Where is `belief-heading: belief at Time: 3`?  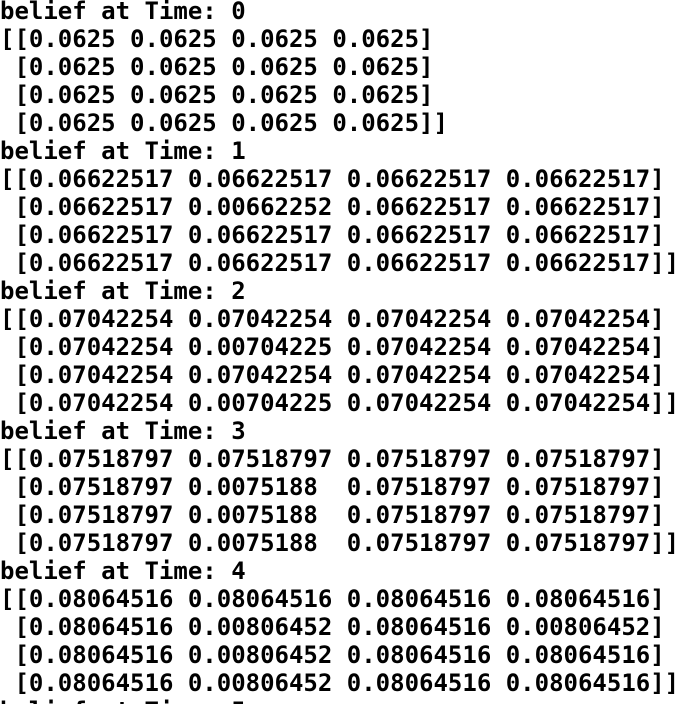
belief-heading: belief at Time: 3 is located at coordinates (123, 431).